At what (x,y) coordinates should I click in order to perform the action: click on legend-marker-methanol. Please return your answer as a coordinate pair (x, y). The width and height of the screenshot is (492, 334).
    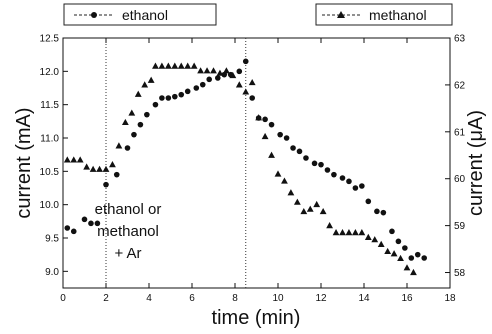
    Looking at the image, I should click on (341, 14).